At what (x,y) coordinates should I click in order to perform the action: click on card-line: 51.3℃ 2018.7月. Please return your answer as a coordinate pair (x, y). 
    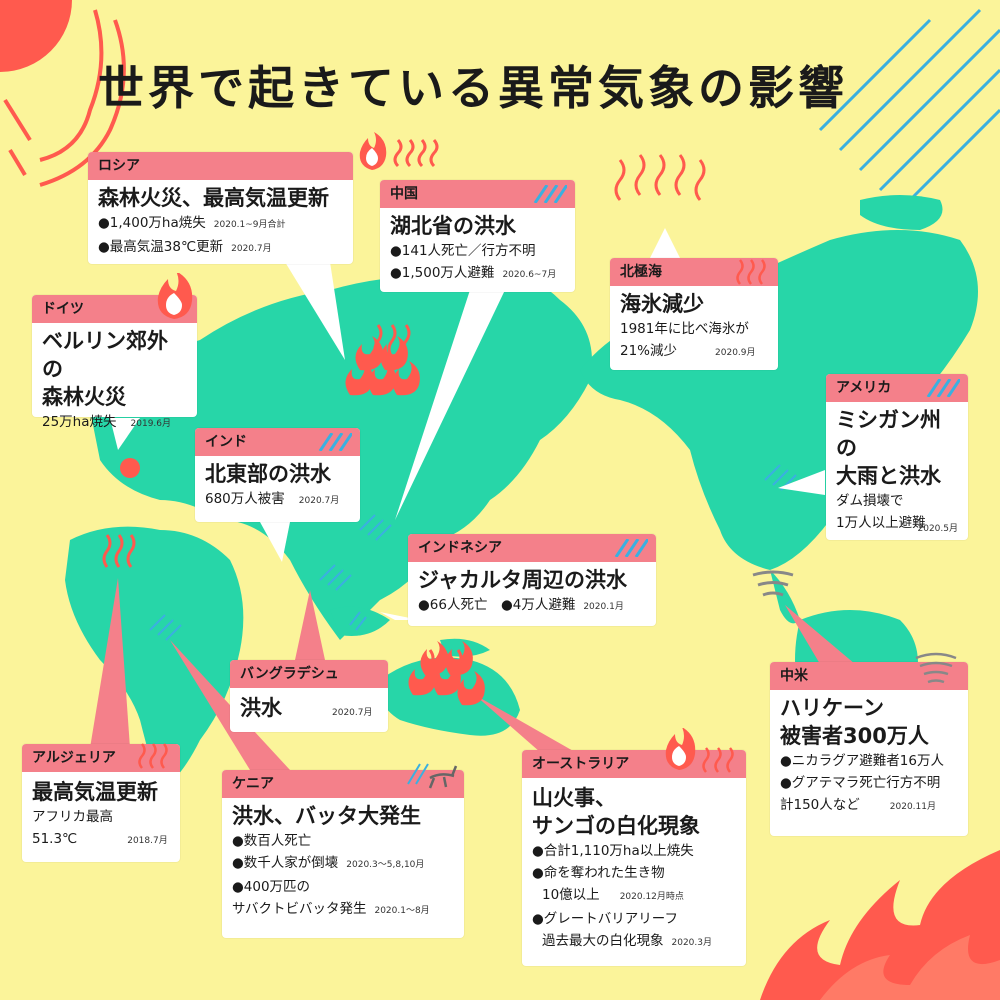
    Looking at the image, I should click on (100, 839).